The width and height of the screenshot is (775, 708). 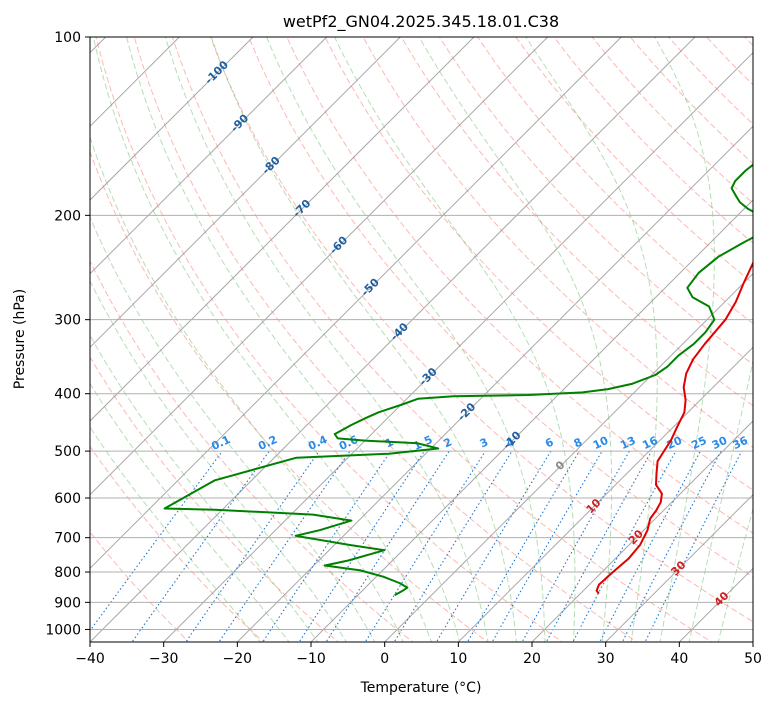 I want to click on x-tick-label: −20, so click(x=238, y=659).